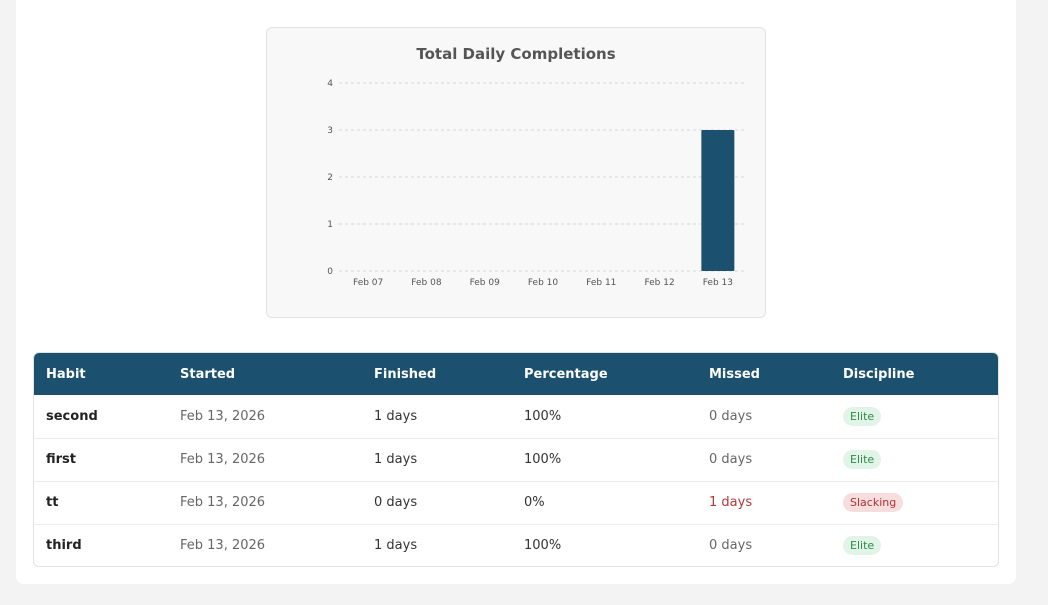  Describe the element at coordinates (426, 283) in the screenshot. I see `x-tick-label: Feb 08` at that location.